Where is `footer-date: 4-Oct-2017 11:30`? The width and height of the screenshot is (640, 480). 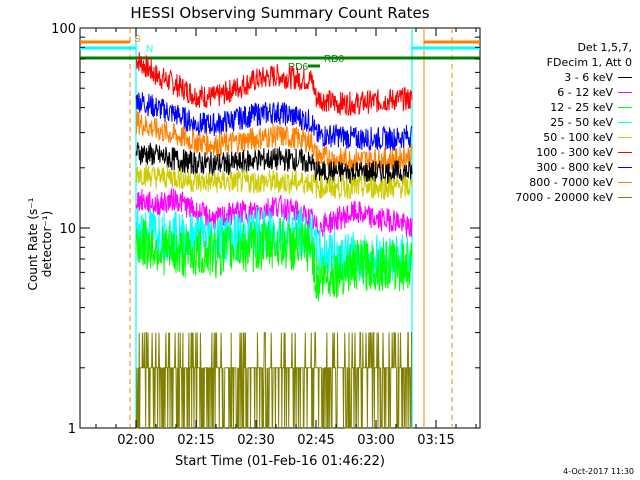 footer-date: 4-Oct-2017 11:30 is located at coordinates (598, 471).